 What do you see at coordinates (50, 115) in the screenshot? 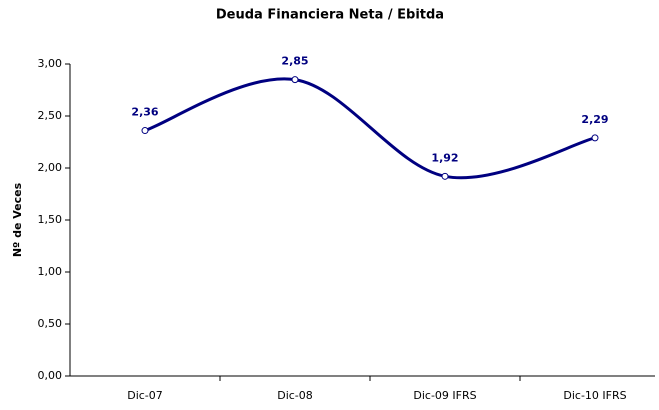
I see `y-tick-label: 2,50` at bounding box center [50, 115].